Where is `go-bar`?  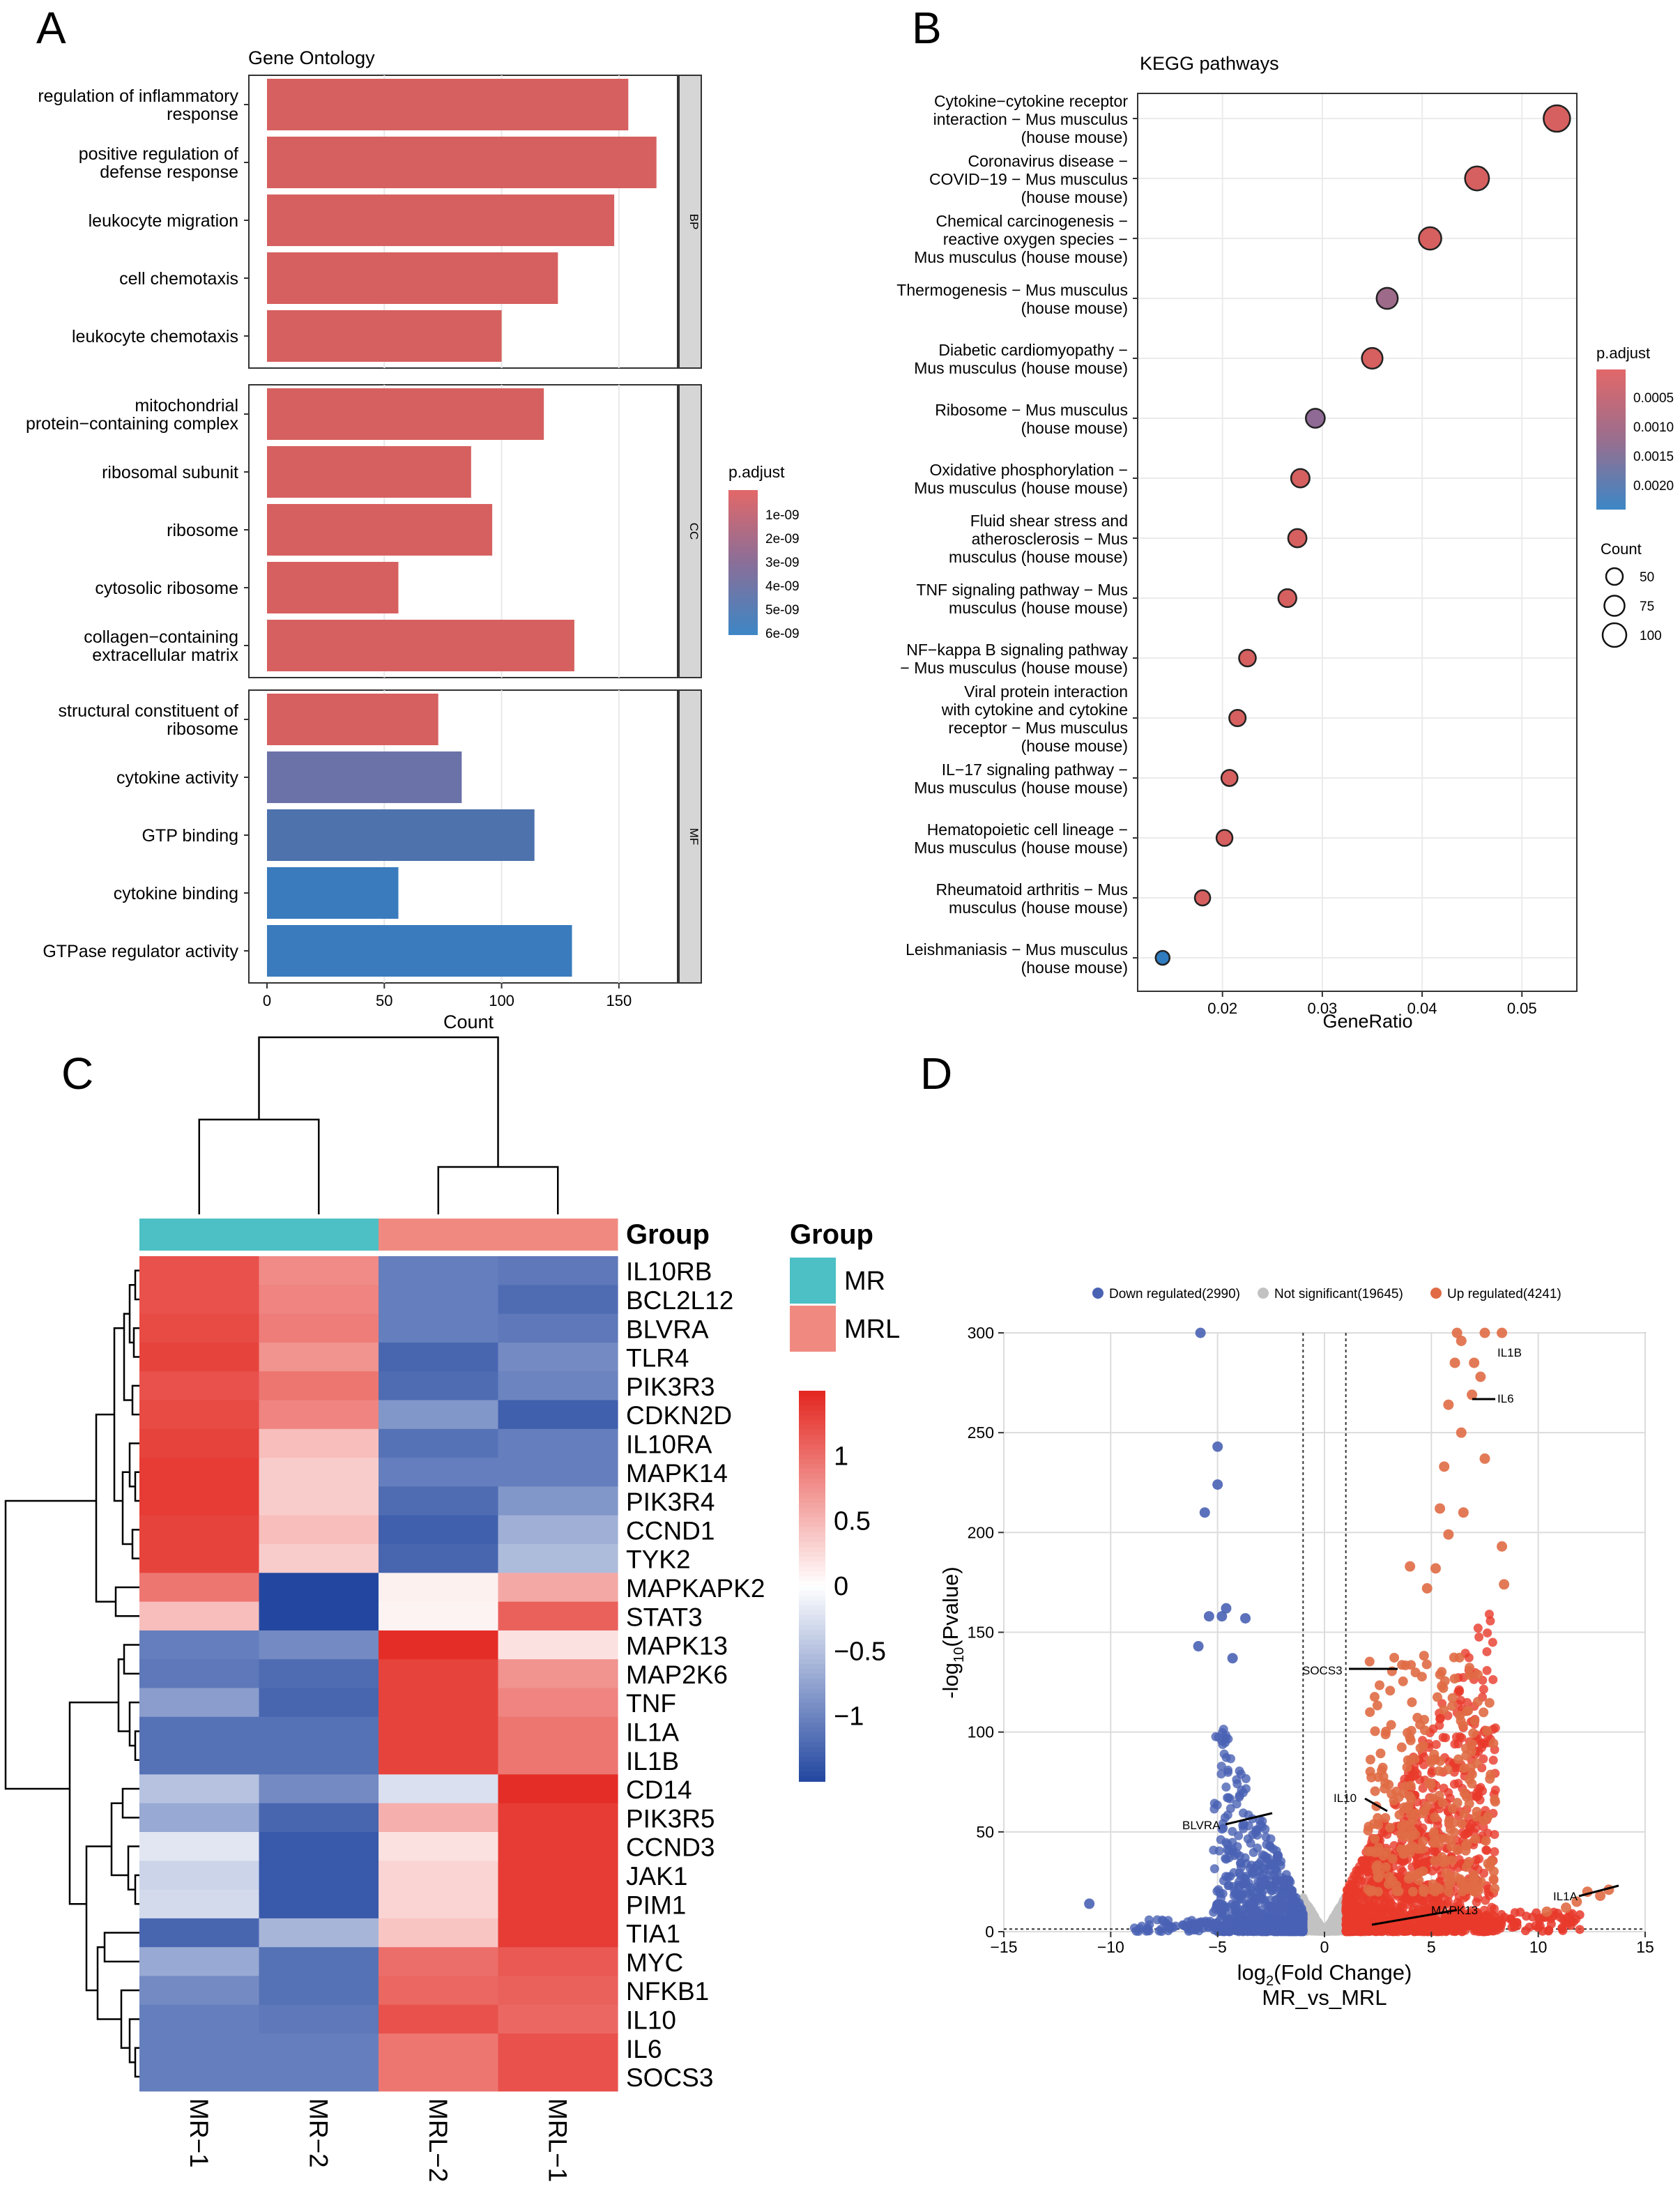
go-bar is located at coordinates (419, 951).